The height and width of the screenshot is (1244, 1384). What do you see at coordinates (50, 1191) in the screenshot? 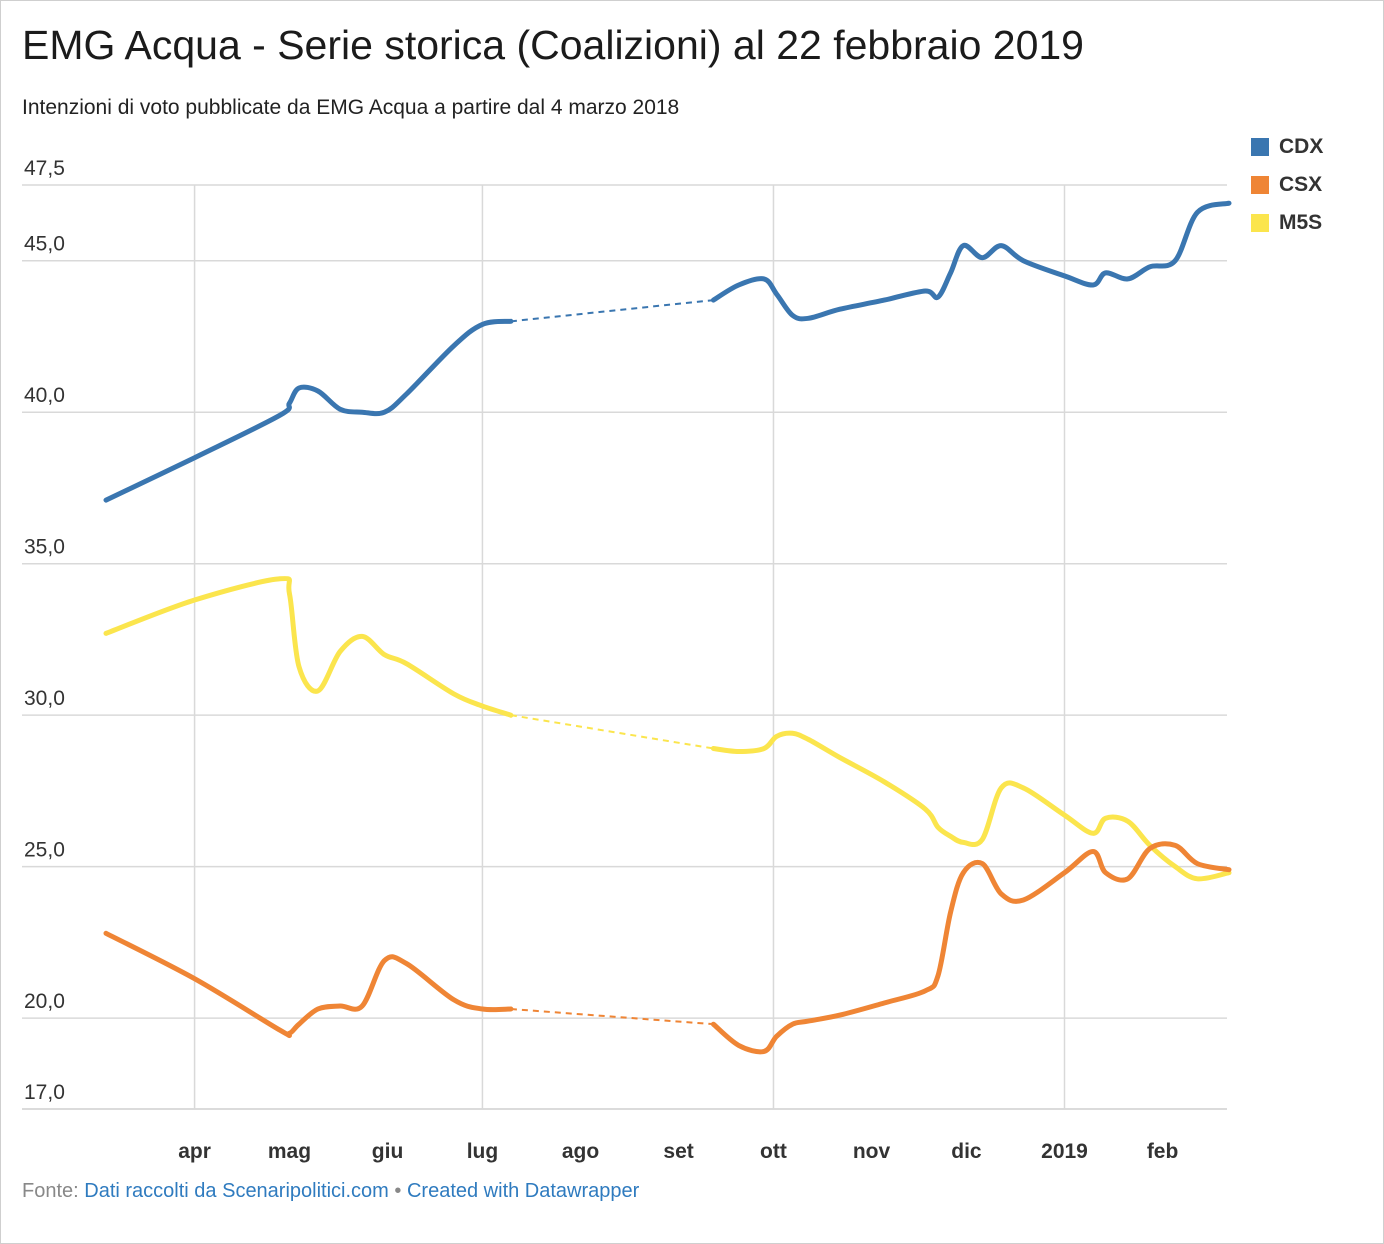
I see `footer-source-prefix: Fonte:` at bounding box center [50, 1191].